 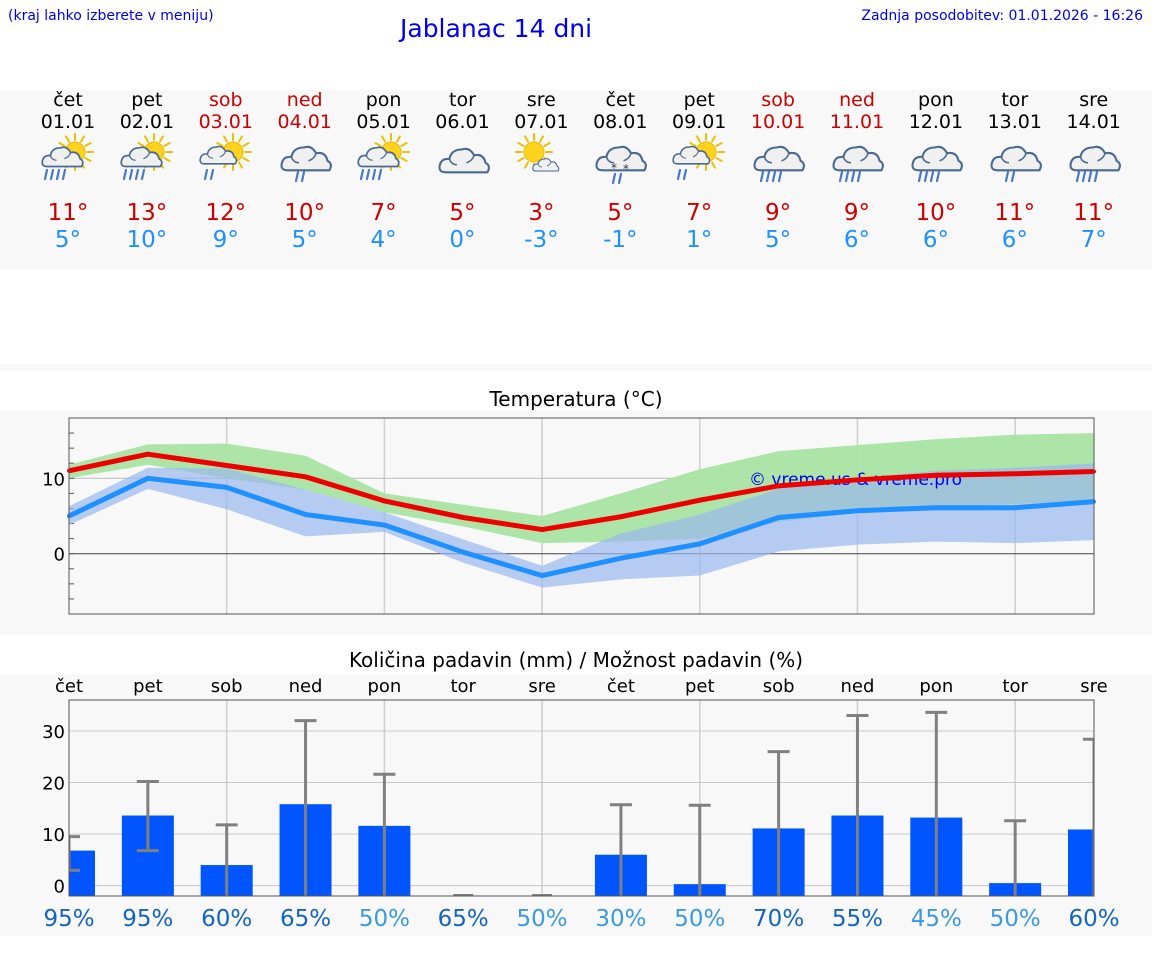 I want to click on sun-small-cloud-icon, so click(x=537, y=152).